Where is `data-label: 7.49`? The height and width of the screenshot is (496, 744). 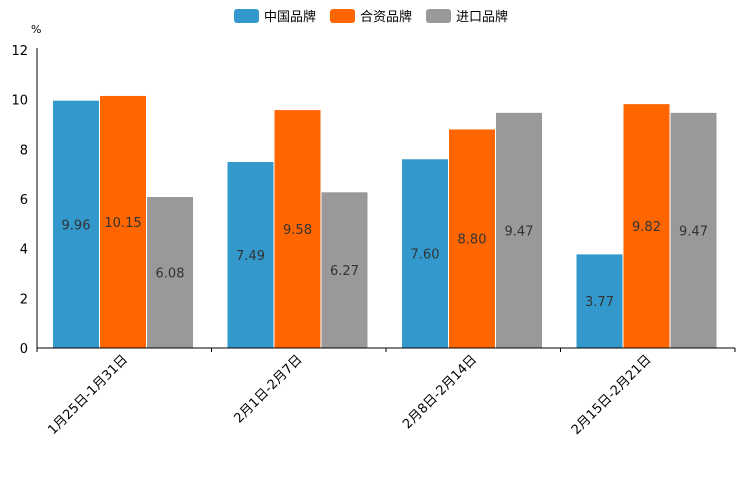 data-label: 7.49 is located at coordinates (250, 256).